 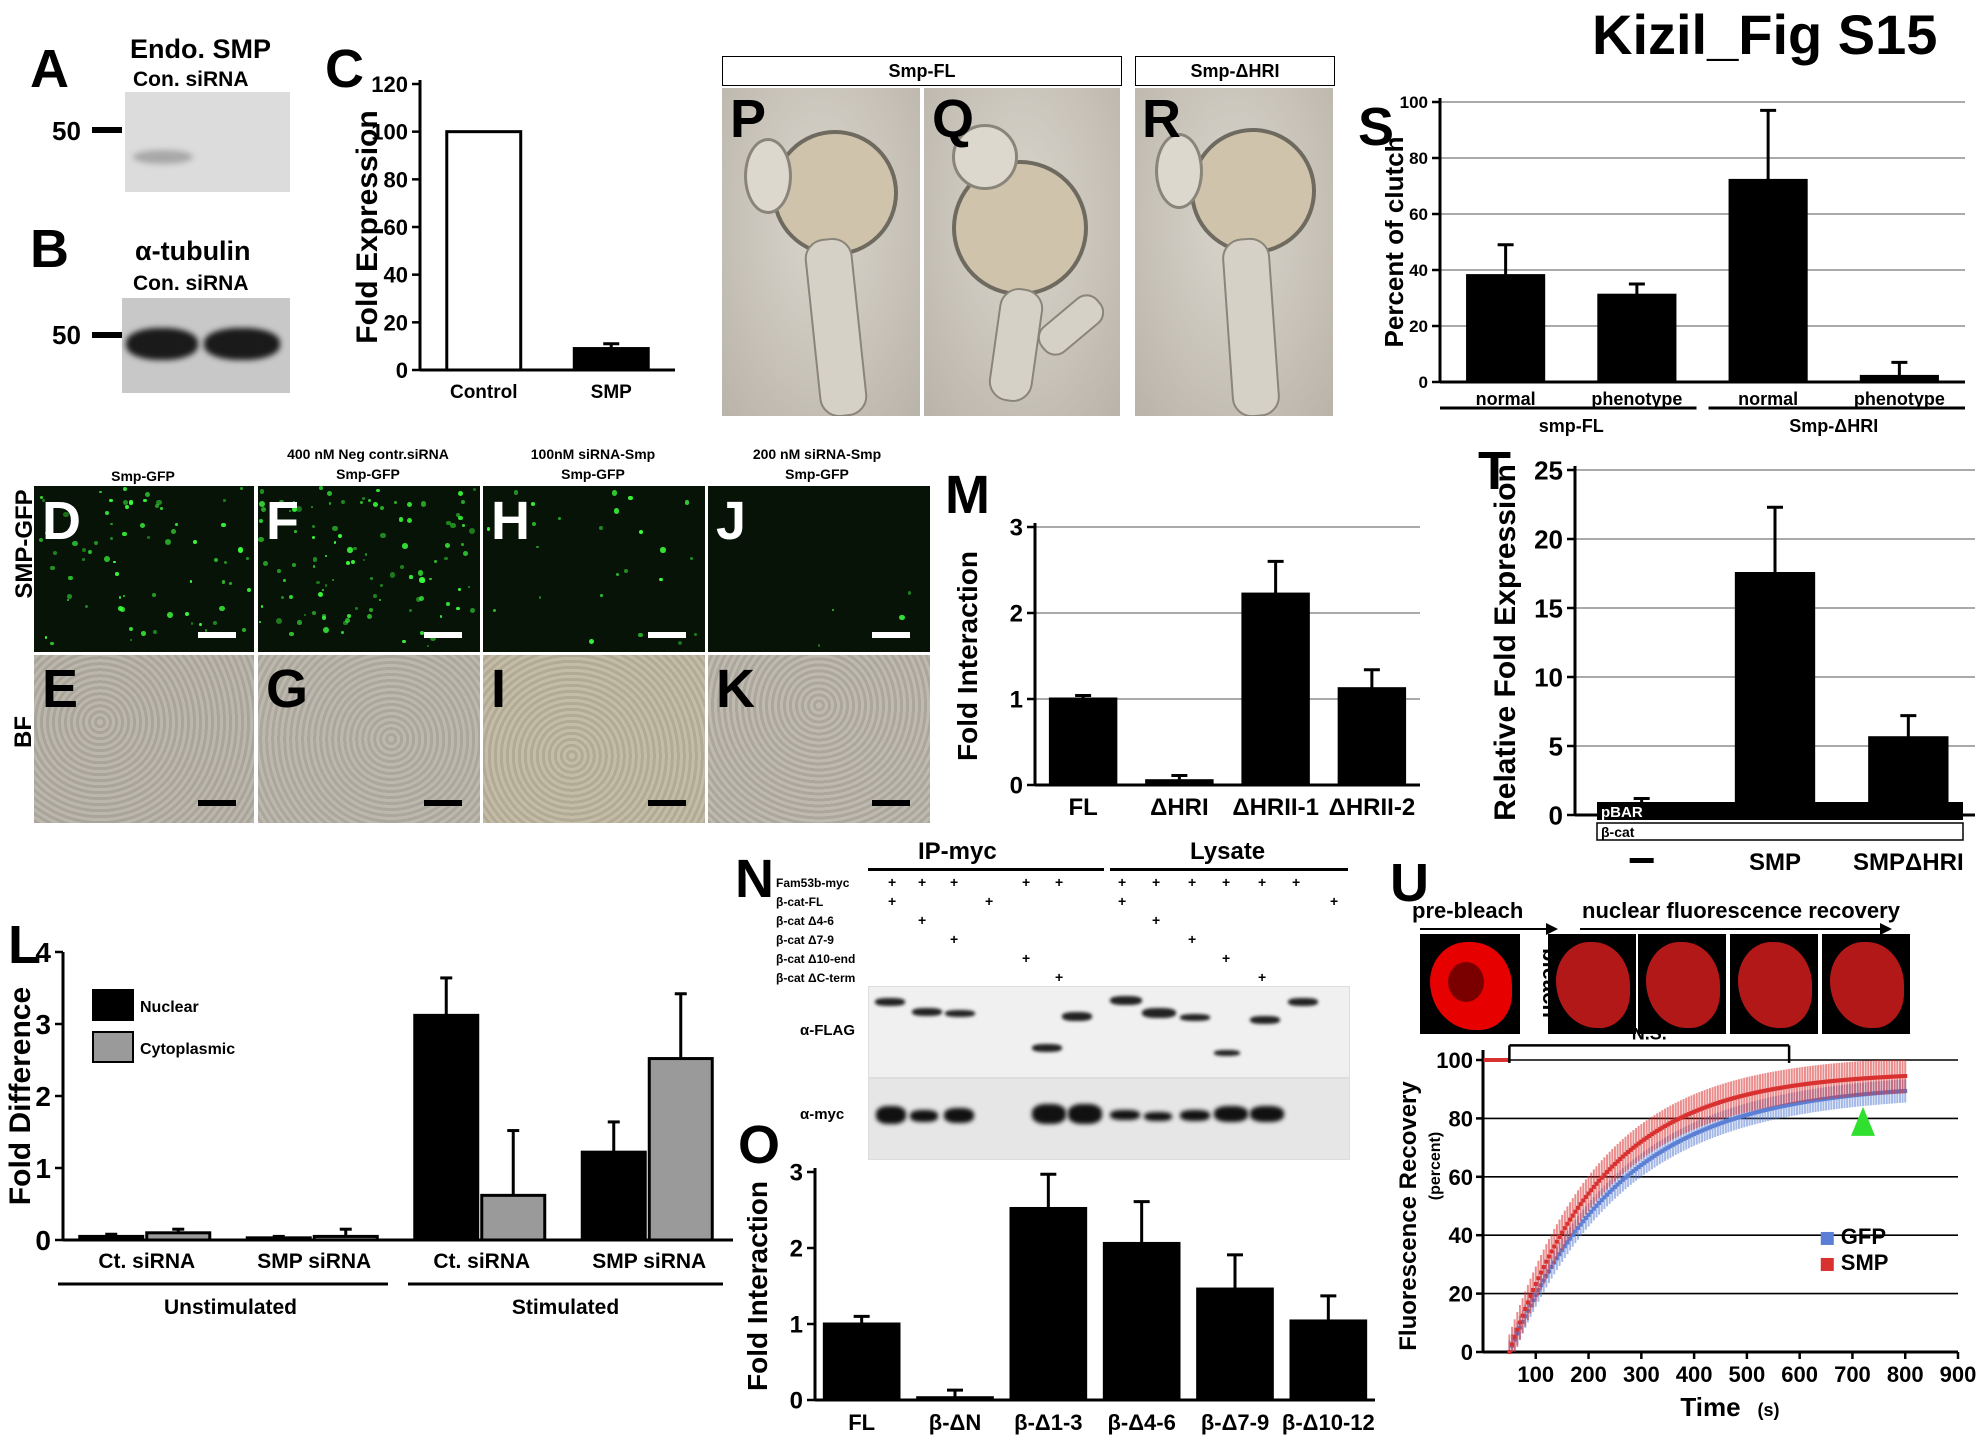 What do you see at coordinates (1852, 1374) in the screenshot?
I see `x-tick-label: 700` at bounding box center [1852, 1374].